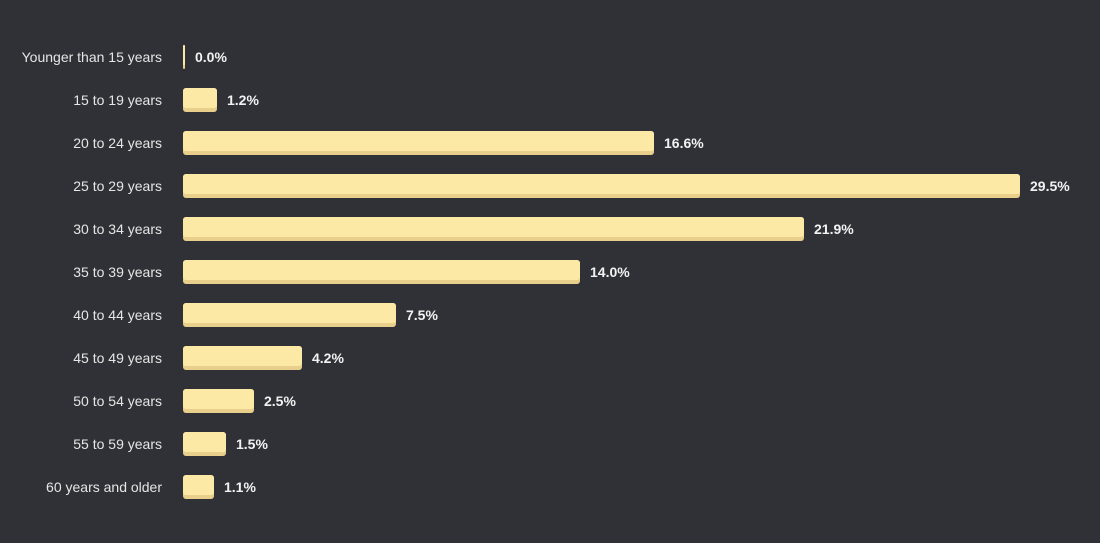 Image resolution: width=1100 pixels, height=543 pixels. What do you see at coordinates (684, 143) in the screenshot?
I see `value-label: 16.6%` at bounding box center [684, 143].